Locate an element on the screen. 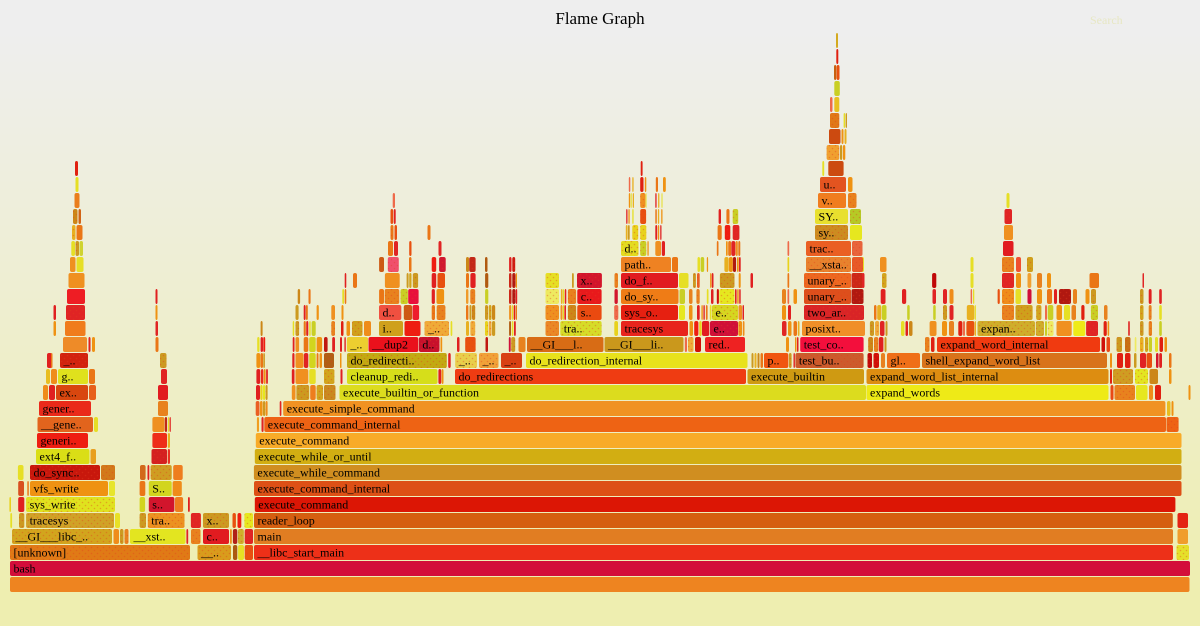 This screenshot has height=626, width=1200. svg-text: vfs_write is located at coordinates (56, 489).